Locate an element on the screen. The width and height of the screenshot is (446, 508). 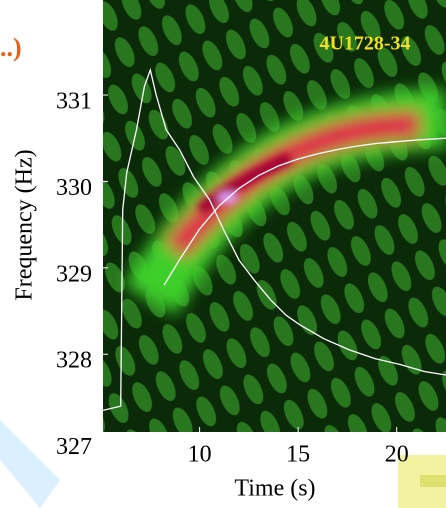
y-tick-label: 328 is located at coordinates (74, 361).